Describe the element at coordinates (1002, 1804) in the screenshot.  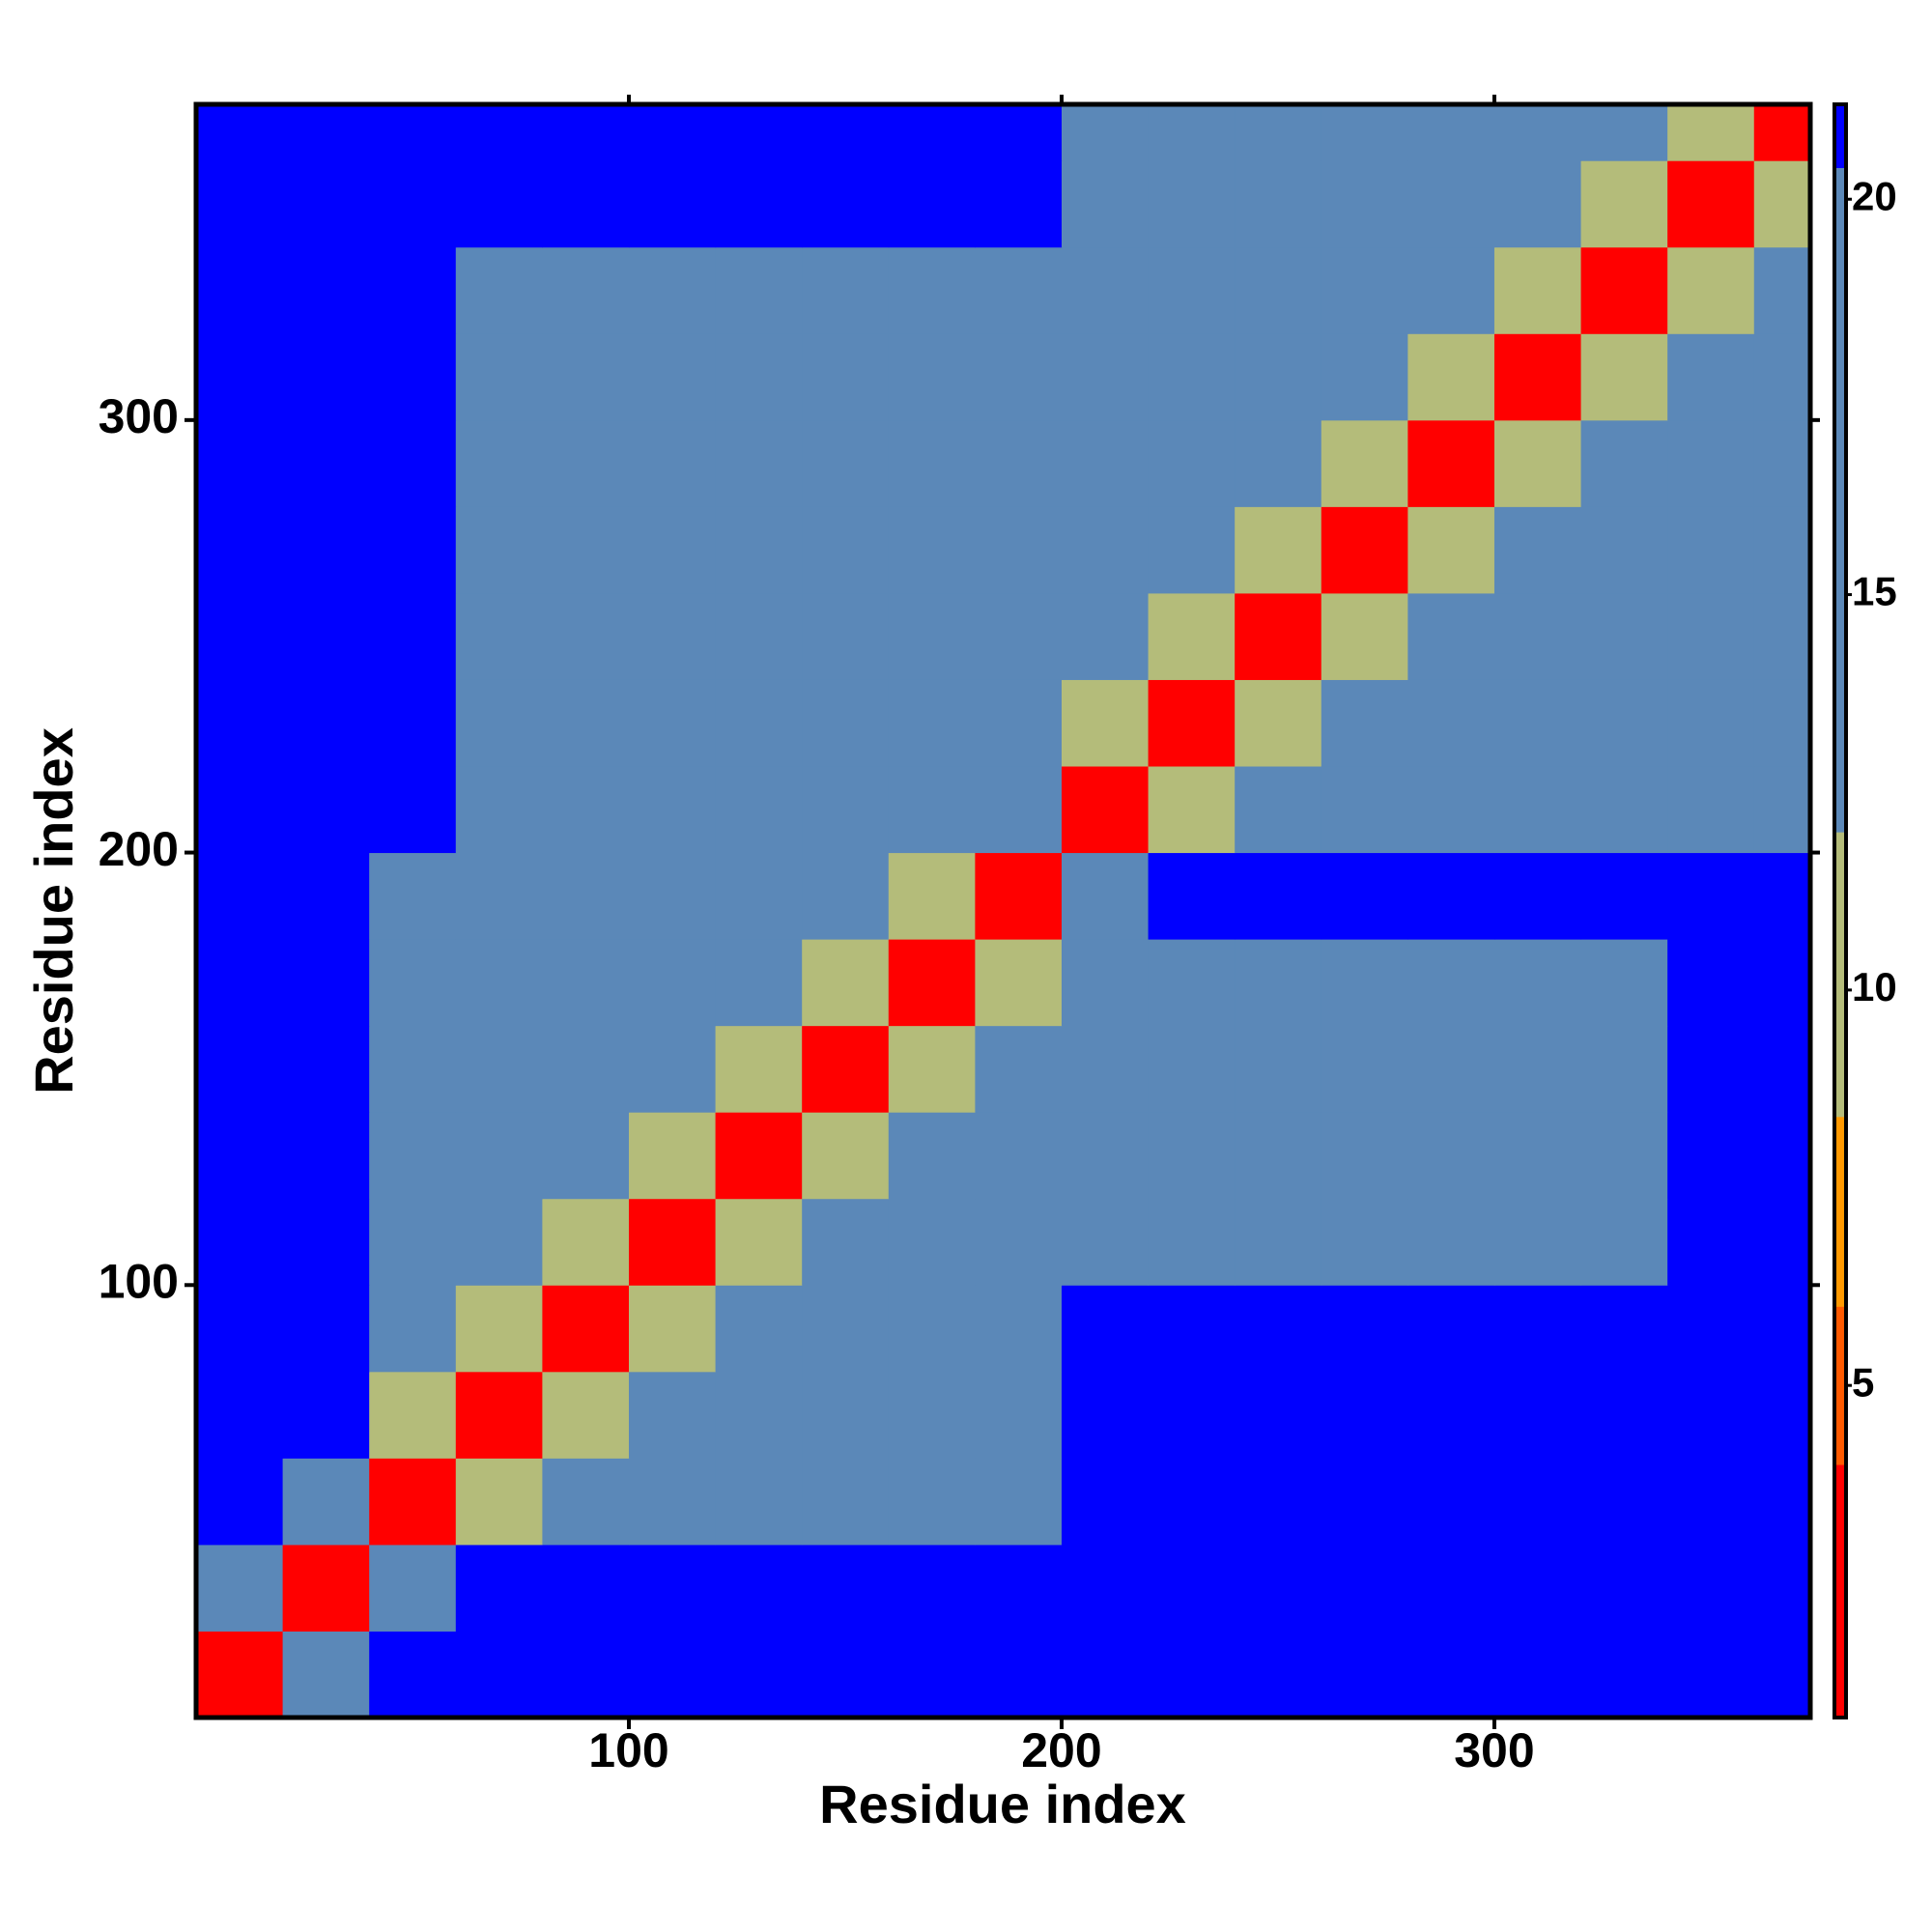
I see `x-axis-title: Residue index` at that location.